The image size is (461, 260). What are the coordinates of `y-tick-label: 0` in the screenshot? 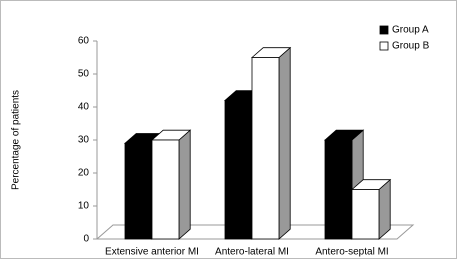 It's located at (86, 239).